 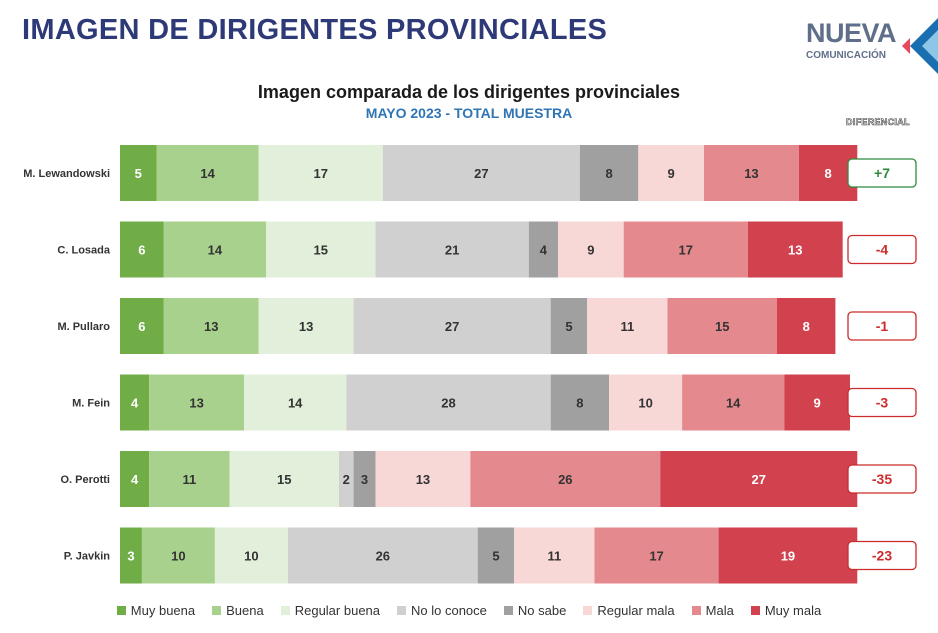 What do you see at coordinates (882, 250) in the screenshot?
I see `diferencial-value: -4` at bounding box center [882, 250].